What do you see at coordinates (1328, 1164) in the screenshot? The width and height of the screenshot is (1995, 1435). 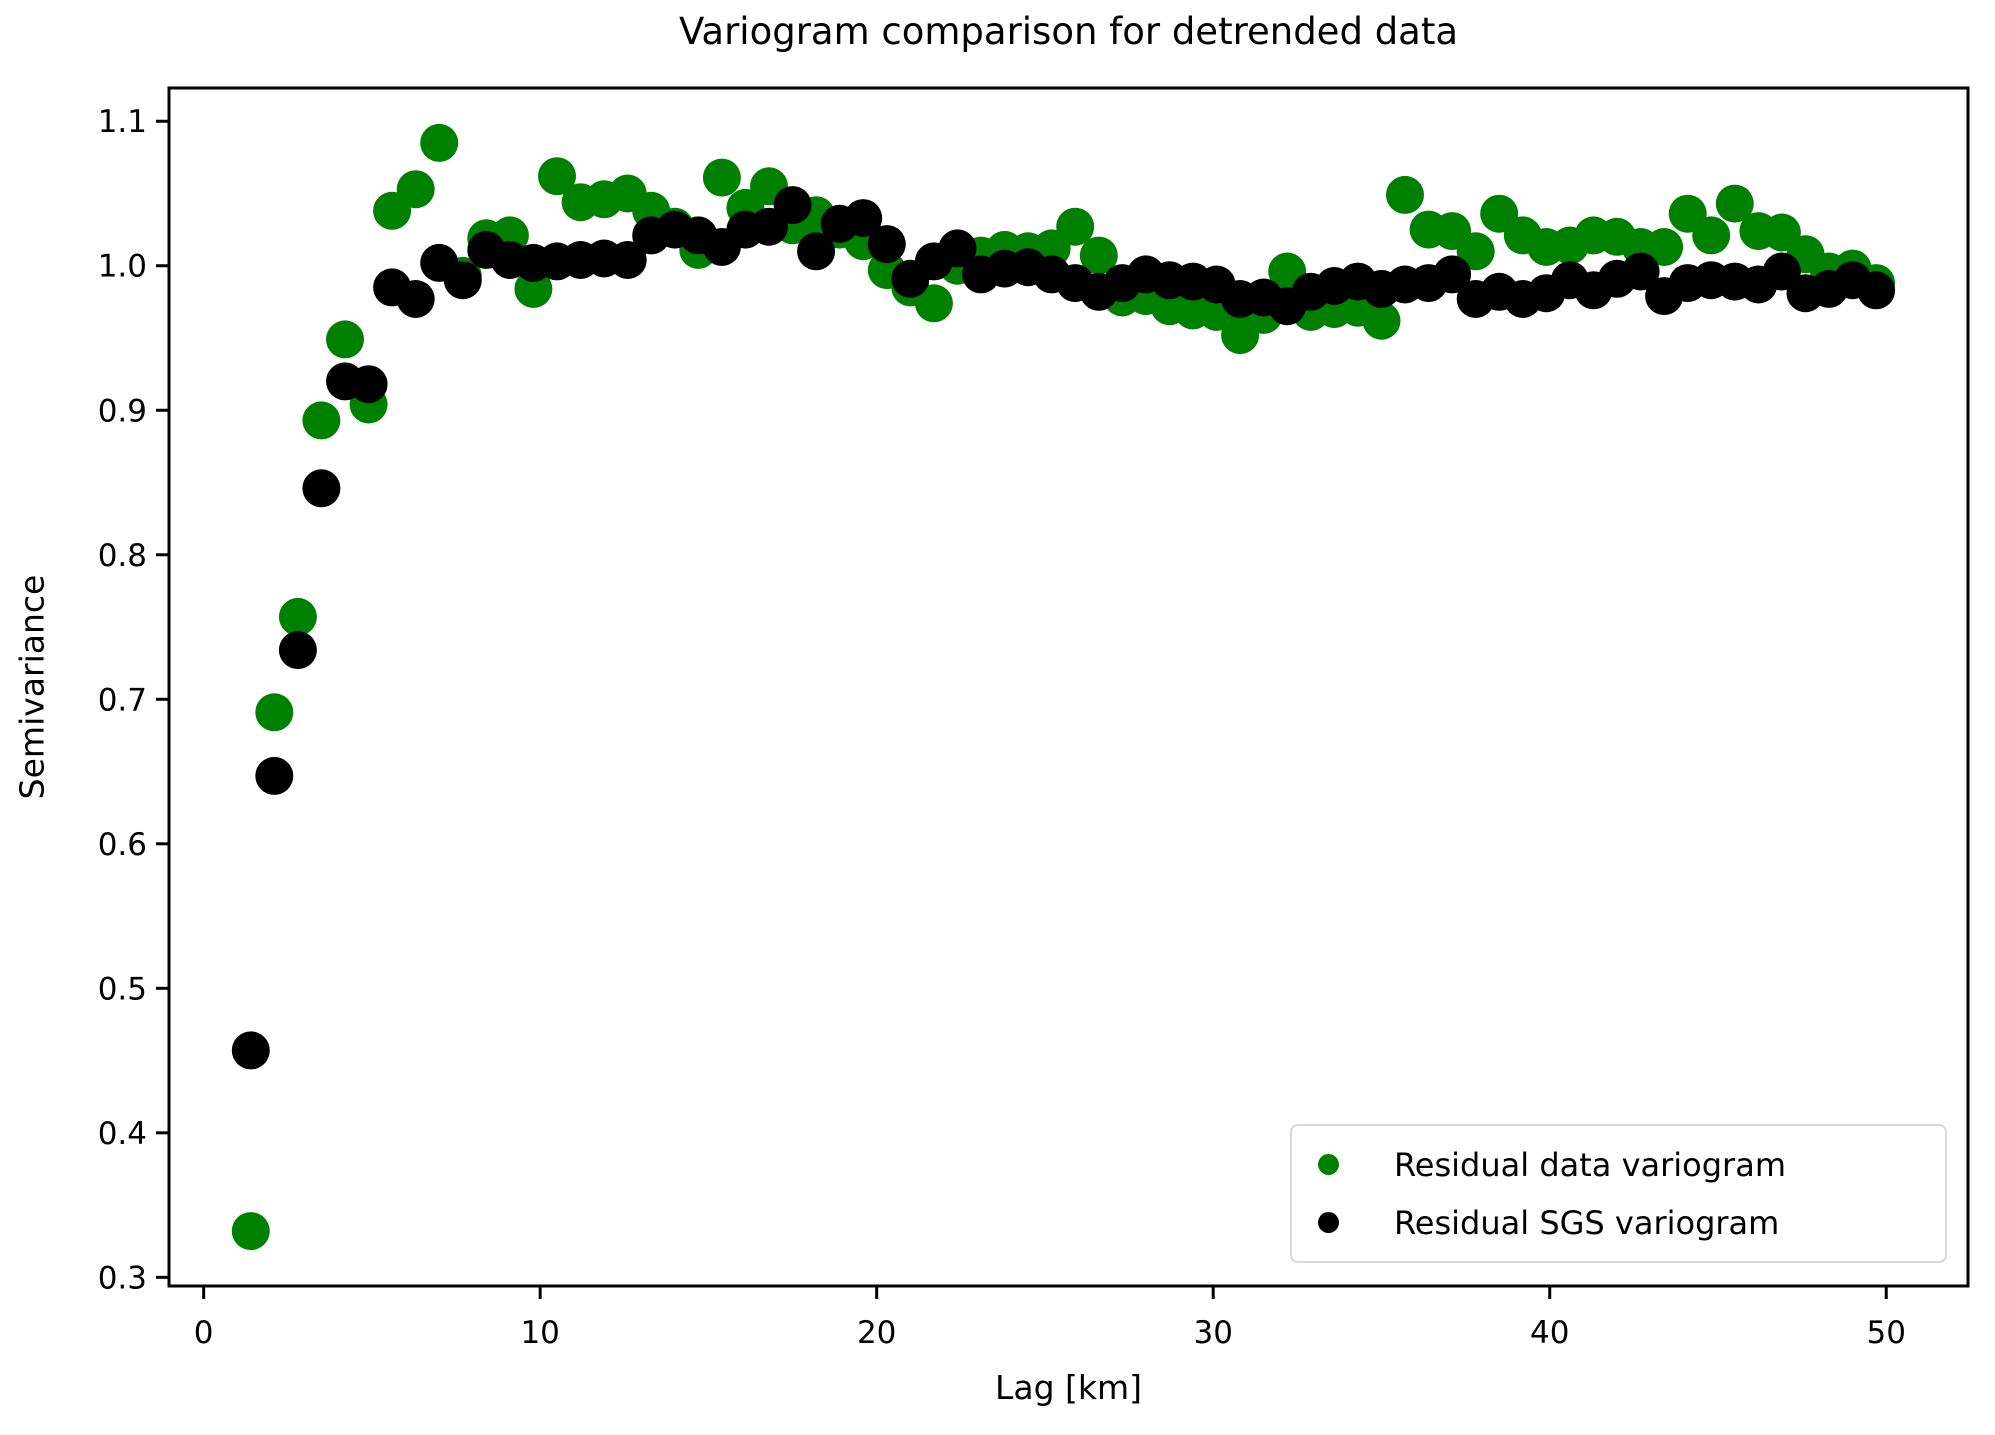 I see `residual-data-marker-icon` at bounding box center [1328, 1164].